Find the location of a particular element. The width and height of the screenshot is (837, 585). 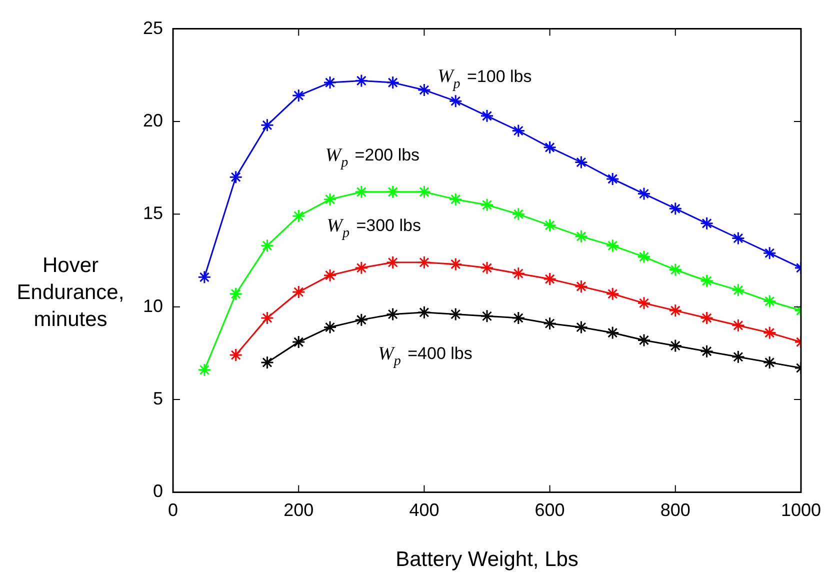

x-tick-label: 1000 is located at coordinates (800, 510).